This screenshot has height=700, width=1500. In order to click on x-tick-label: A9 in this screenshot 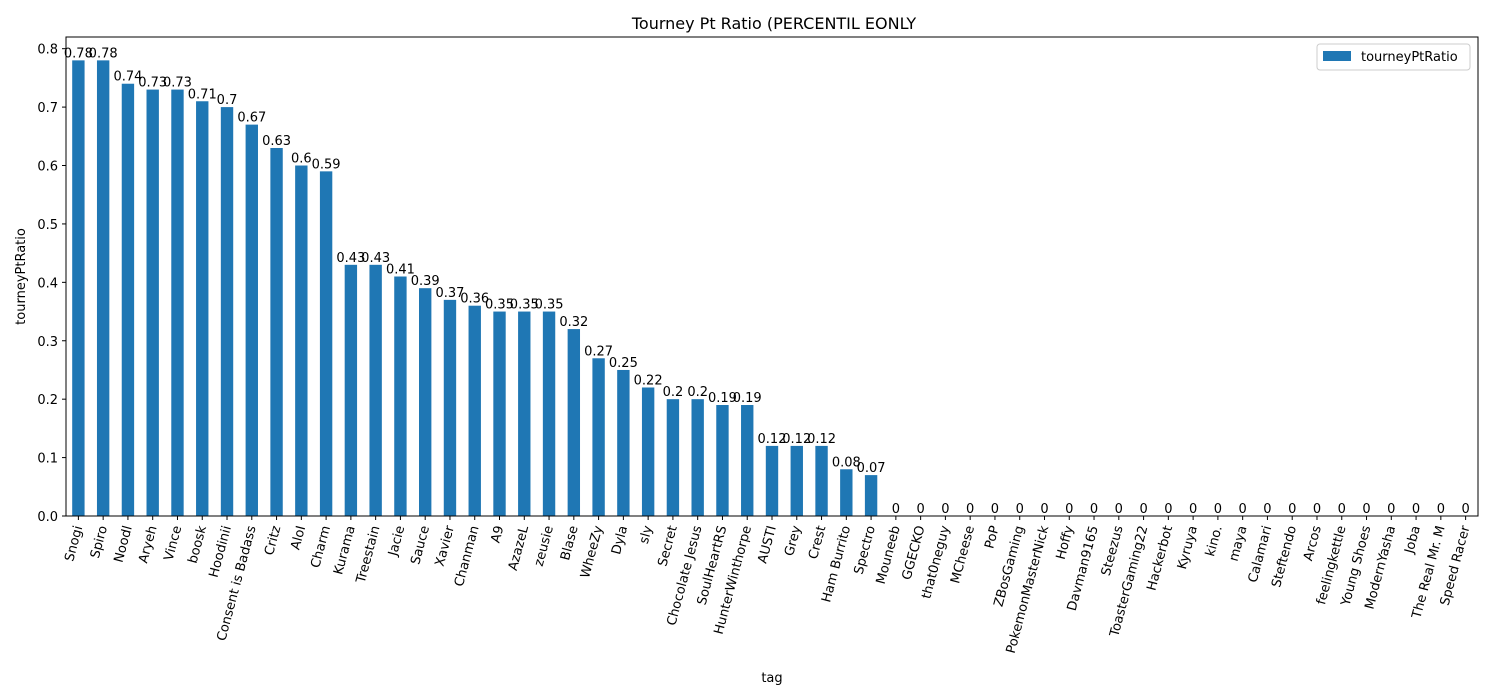, I will do `click(497, 534)`.